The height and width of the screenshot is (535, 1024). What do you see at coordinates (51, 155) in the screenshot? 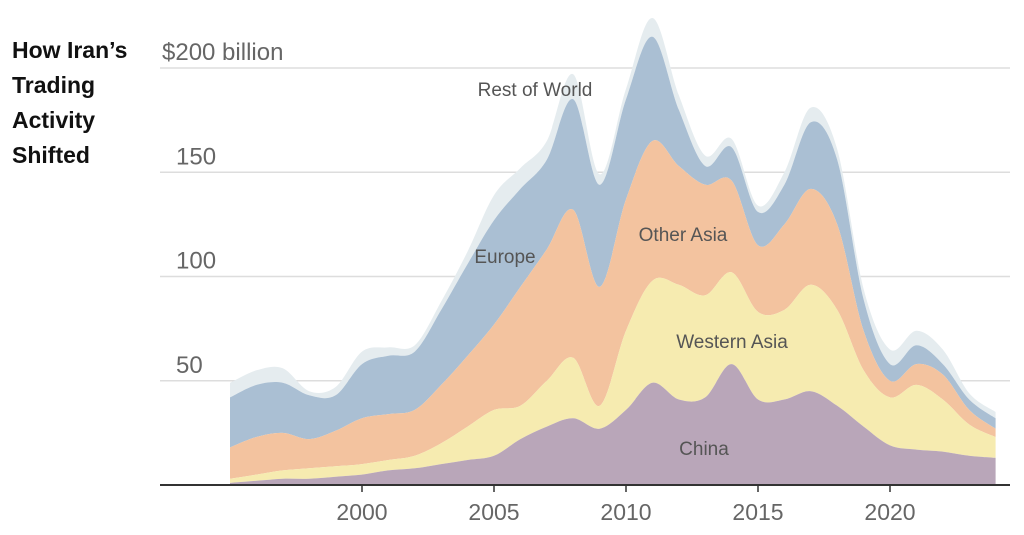
I see `title-line: Shifted` at bounding box center [51, 155].